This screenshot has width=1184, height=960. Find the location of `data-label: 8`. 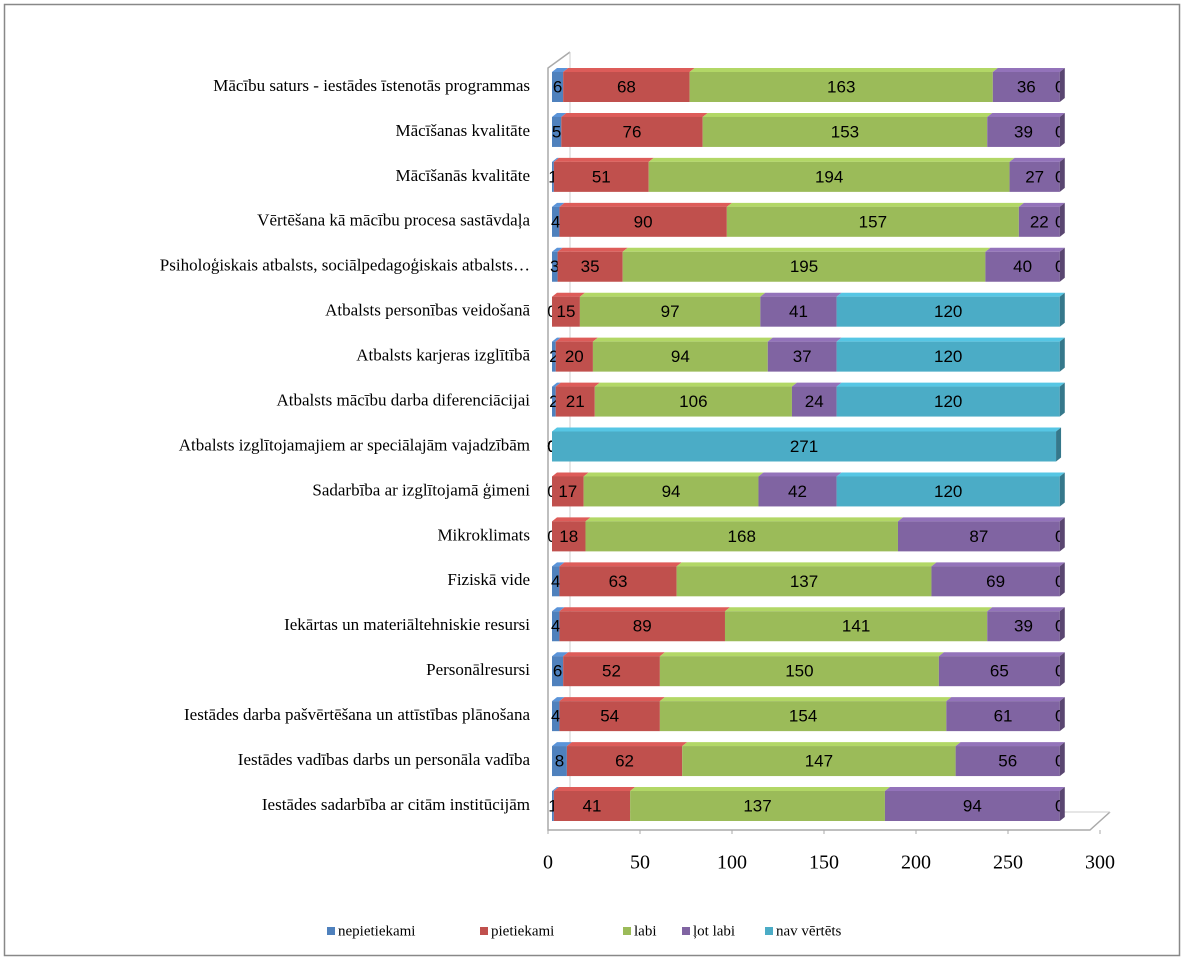

data-label: 8 is located at coordinates (559, 761).